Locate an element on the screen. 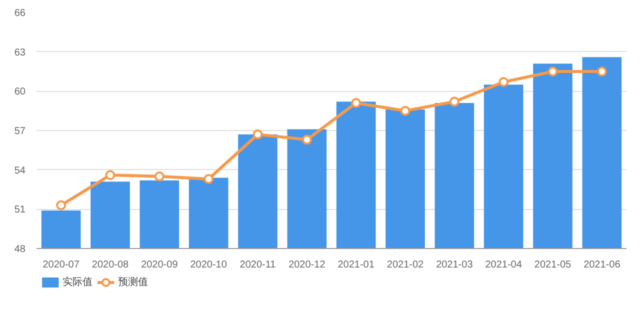  x-tick-label: 2020-11 is located at coordinates (258, 265).